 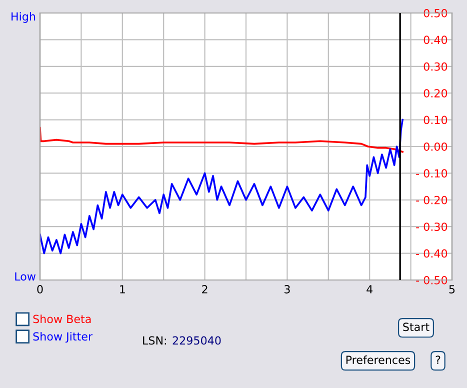 I want to click on x-tick-label: 0, so click(x=40, y=289).